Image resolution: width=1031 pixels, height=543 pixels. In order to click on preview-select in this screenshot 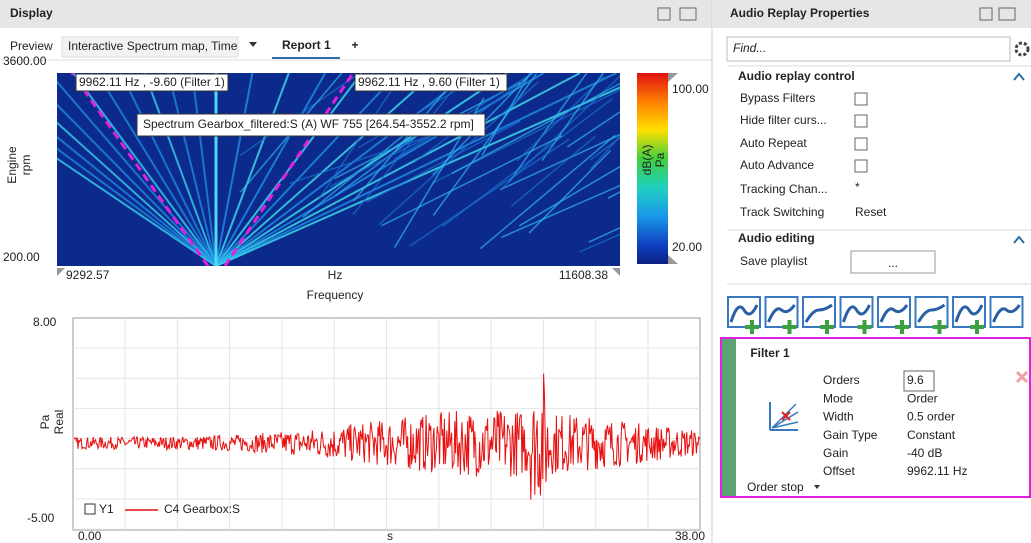, I will do `click(150, 47)`.